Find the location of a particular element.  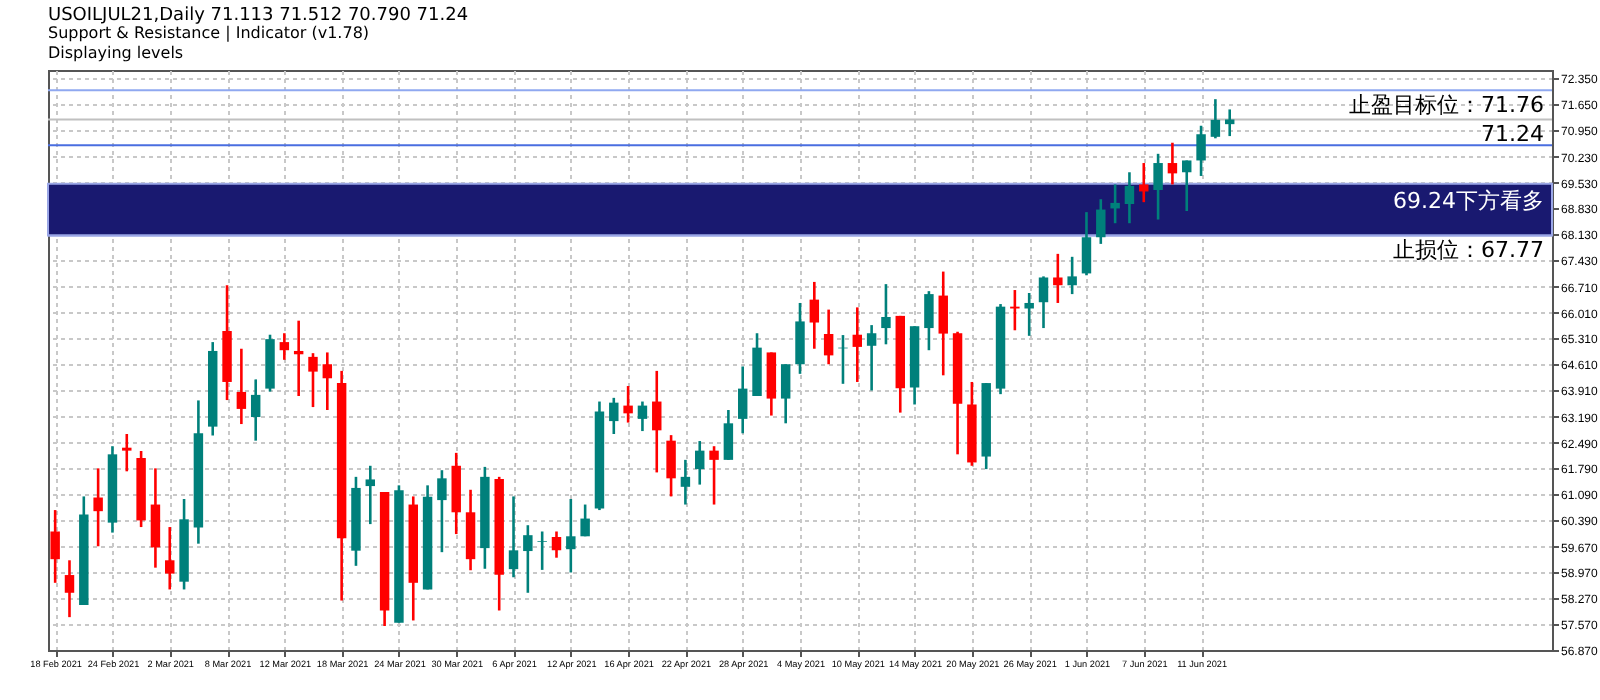

ref-line-label: 71.24 is located at coordinates (1512, 134).